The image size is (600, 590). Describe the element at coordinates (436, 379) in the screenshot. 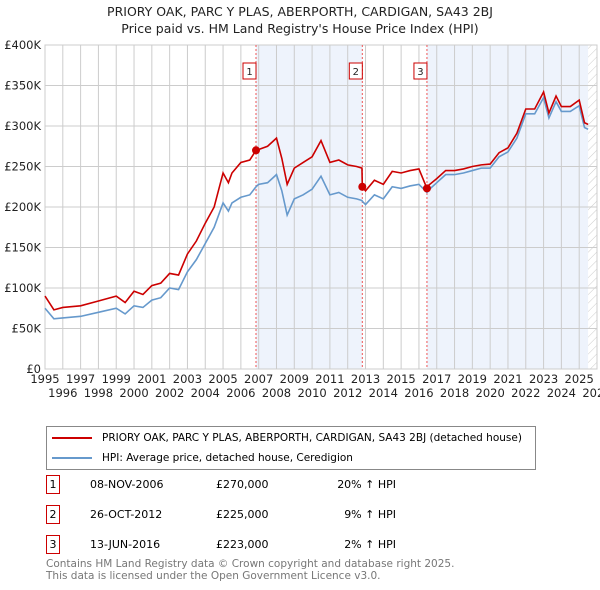

I see `x-tick-label: 2017` at that location.